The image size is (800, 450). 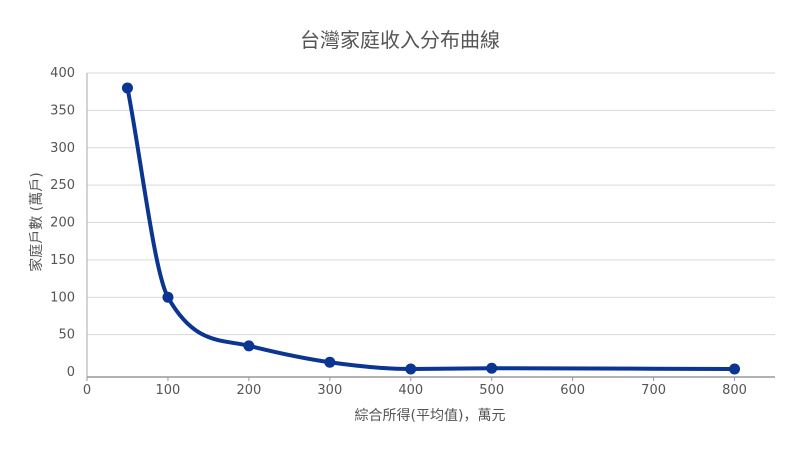 I want to click on x-tick-label: 800, so click(x=734, y=390).